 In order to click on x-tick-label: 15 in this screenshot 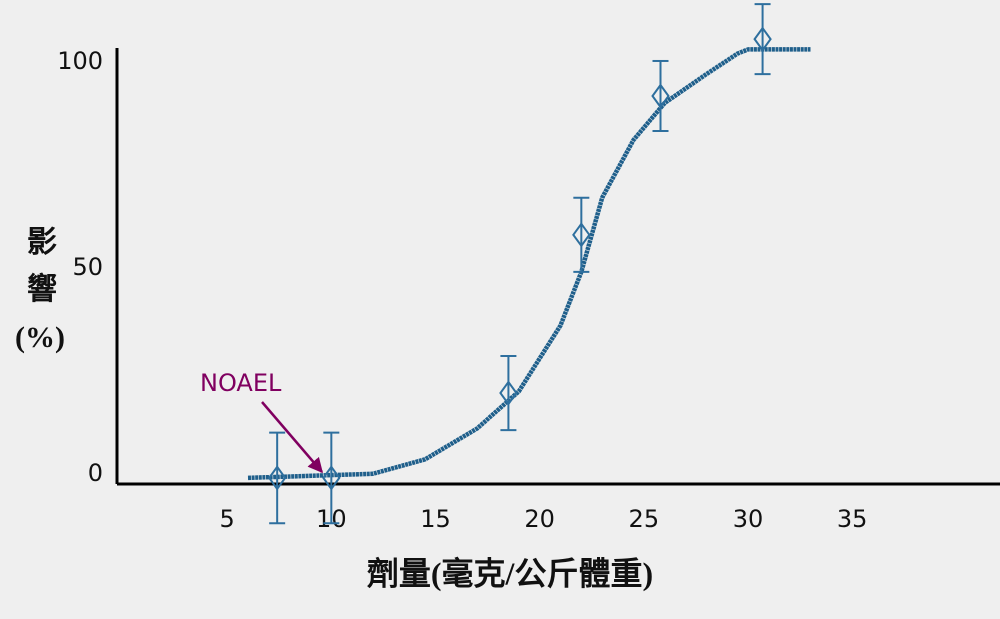, I will do `click(435, 519)`.